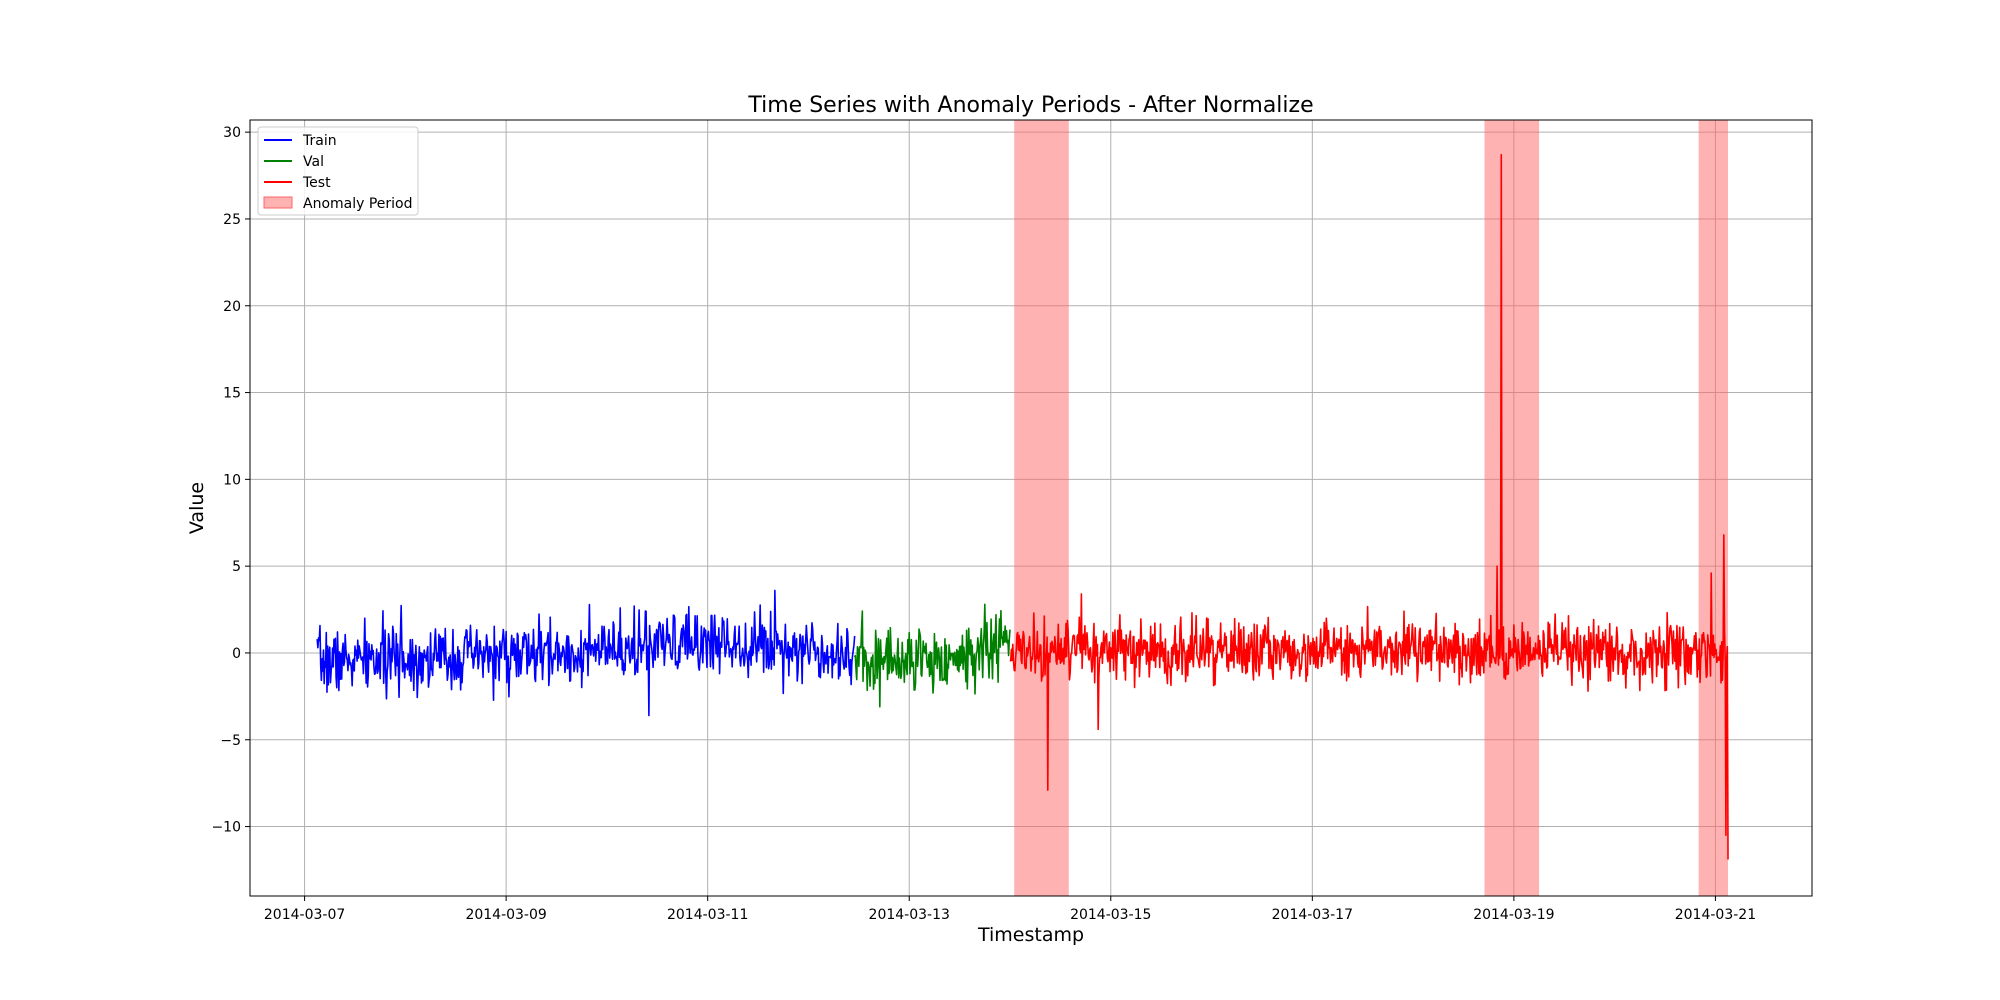 The image size is (2000, 1000). Describe the element at coordinates (932, 655) in the screenshot. I see `series-line-val` at that location.